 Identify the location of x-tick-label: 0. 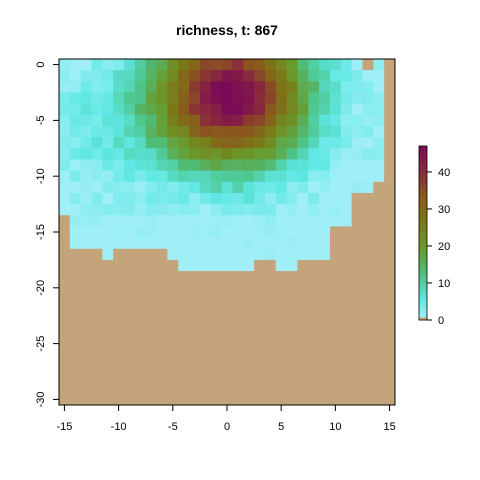
(227, 427).